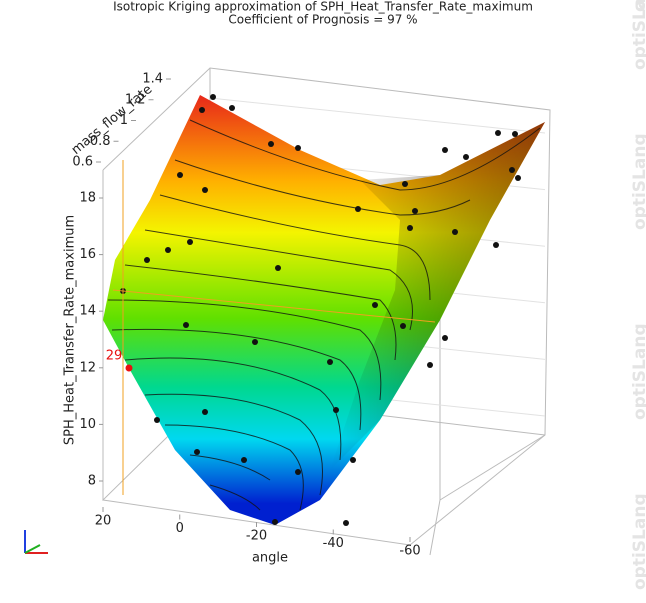 The image size is (646, 603). I want to click on y-tick-label: 1.2, so click(135, 99).